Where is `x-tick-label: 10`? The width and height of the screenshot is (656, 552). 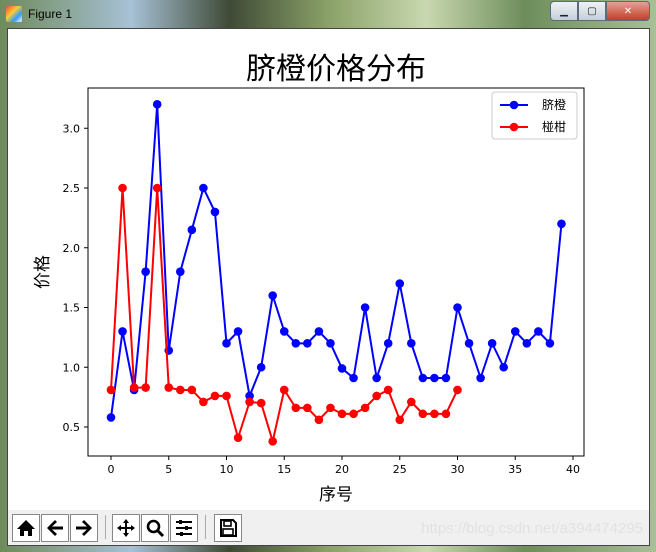
x-tick-label: 10 is located at coordinates (227, 469).